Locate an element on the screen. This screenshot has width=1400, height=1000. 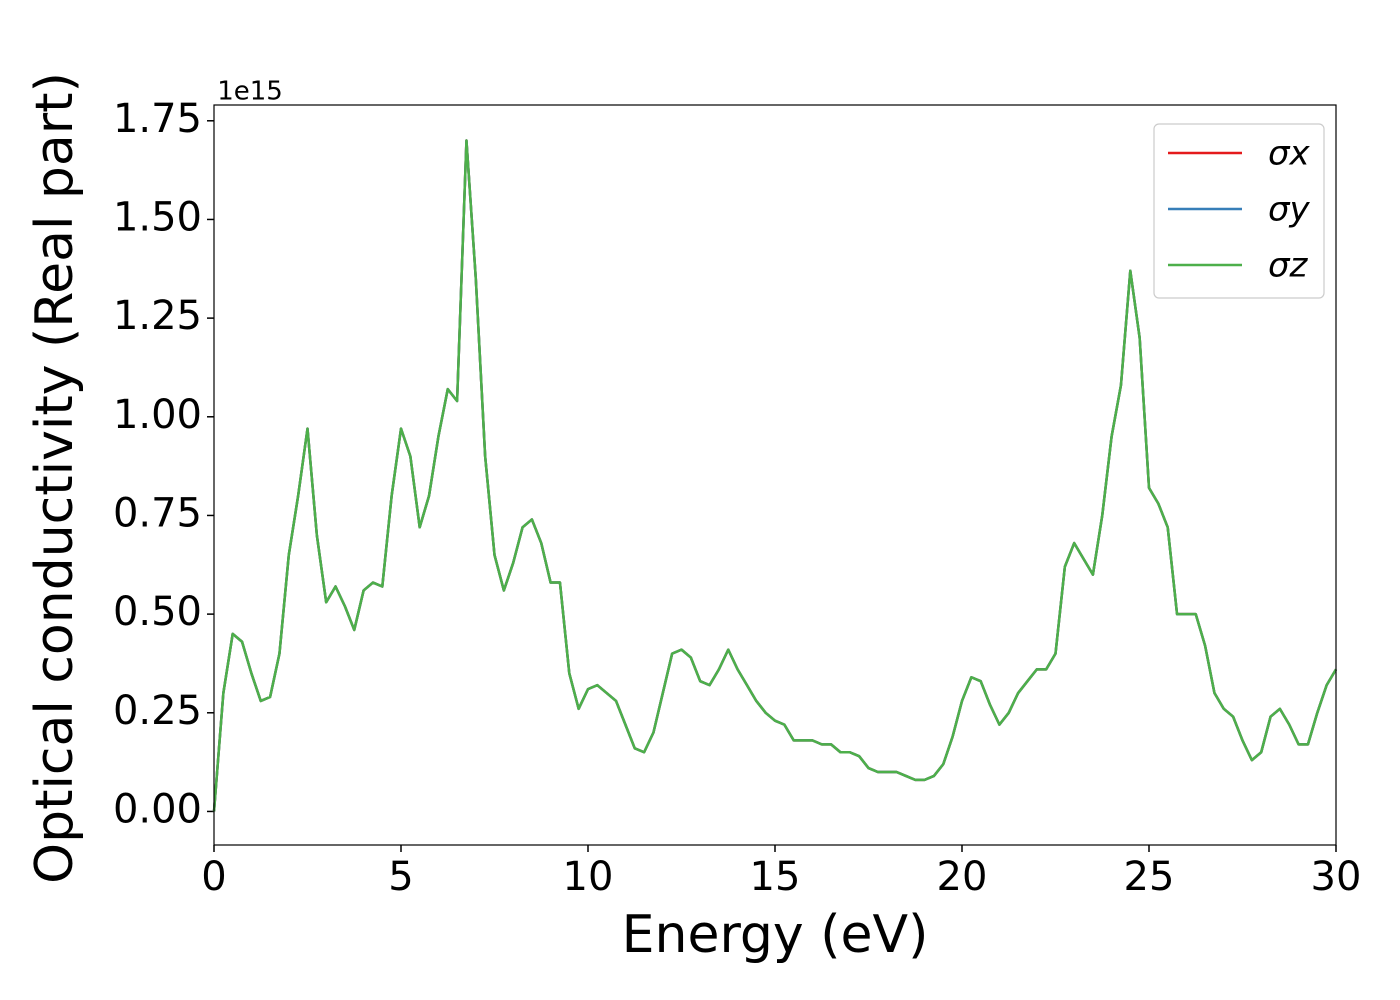
x-tick-label: 5 is located at coordinates (400, 877).